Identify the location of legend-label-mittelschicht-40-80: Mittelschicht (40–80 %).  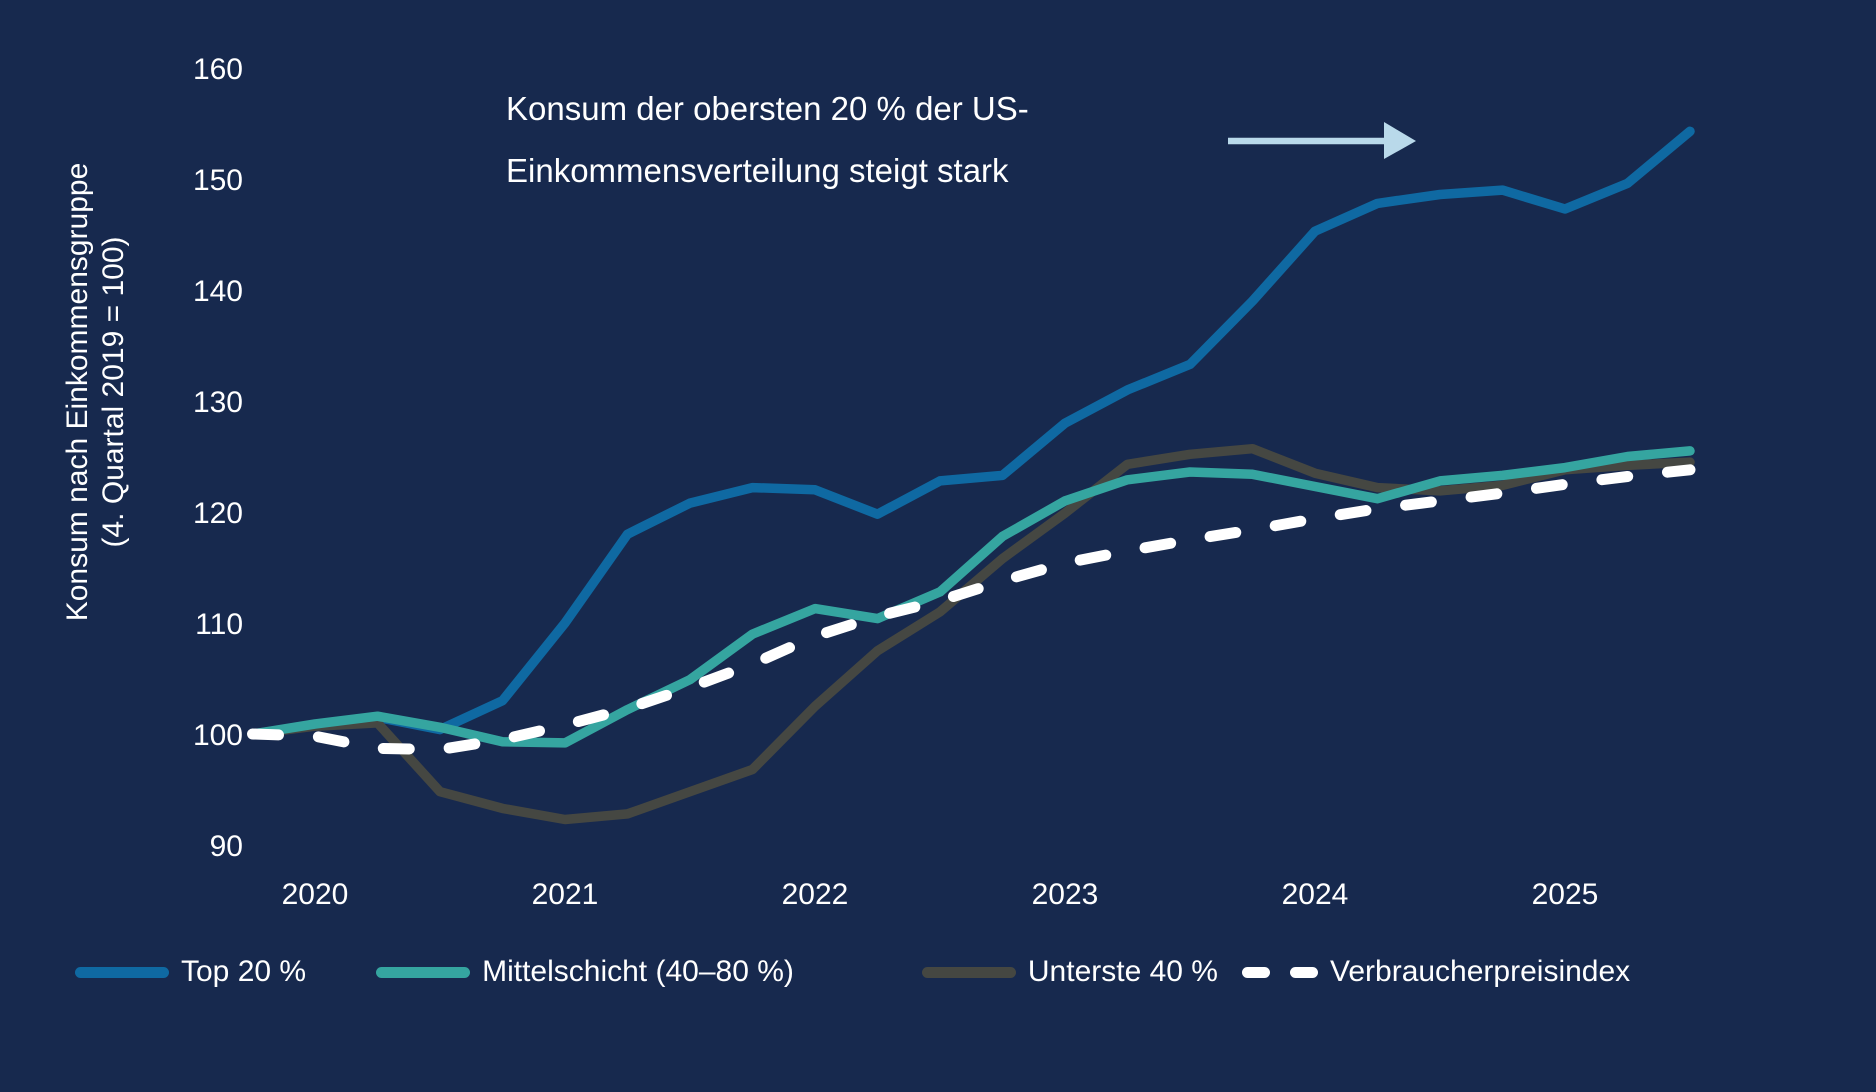
(638, 971).